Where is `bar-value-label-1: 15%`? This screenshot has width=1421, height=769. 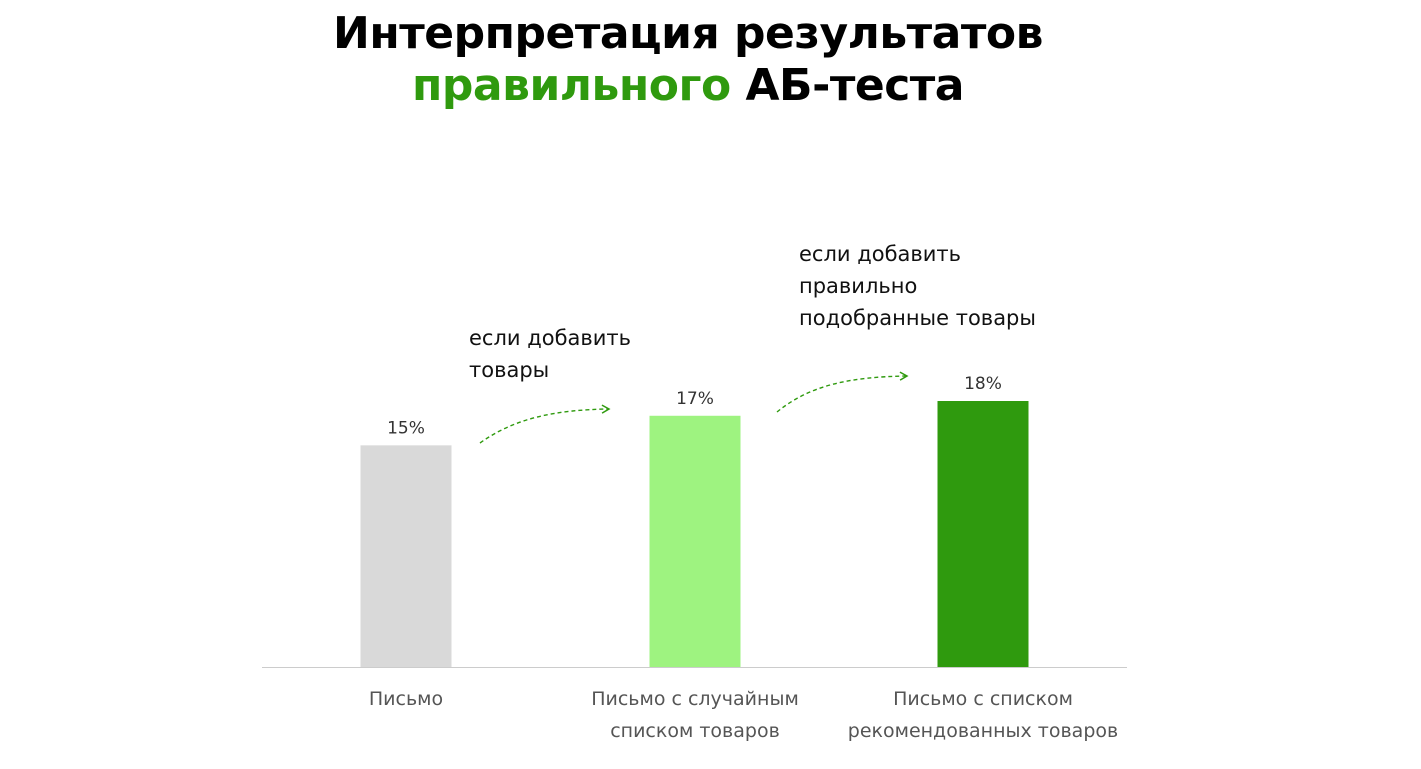 bar-value-label-1: 15% is located at coordinates (406, 428).